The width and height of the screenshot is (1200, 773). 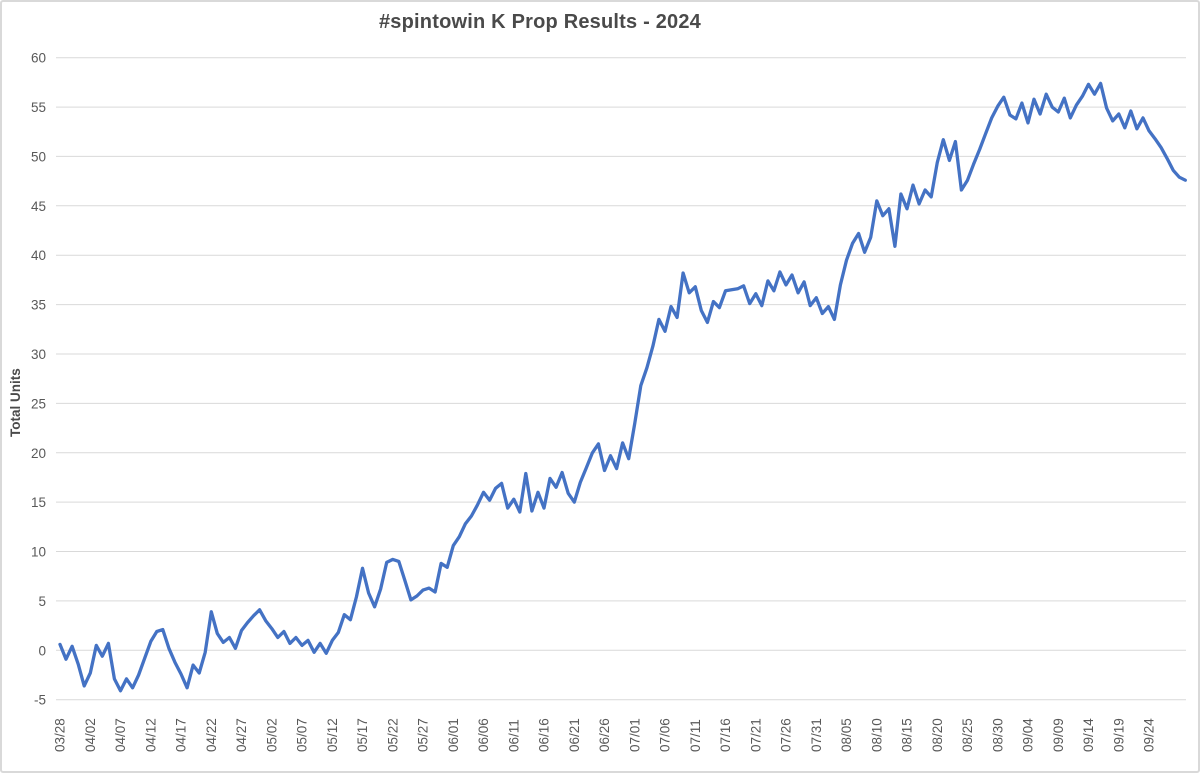 I want to click on y-tick-label: -5, so click(x=40, y=700).